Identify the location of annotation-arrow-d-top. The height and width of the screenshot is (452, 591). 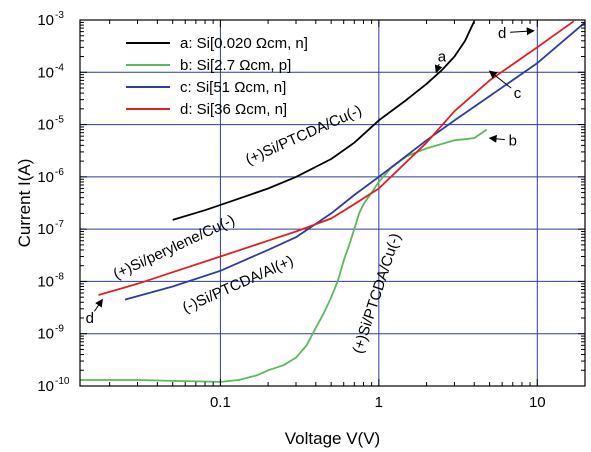
(522, 31).